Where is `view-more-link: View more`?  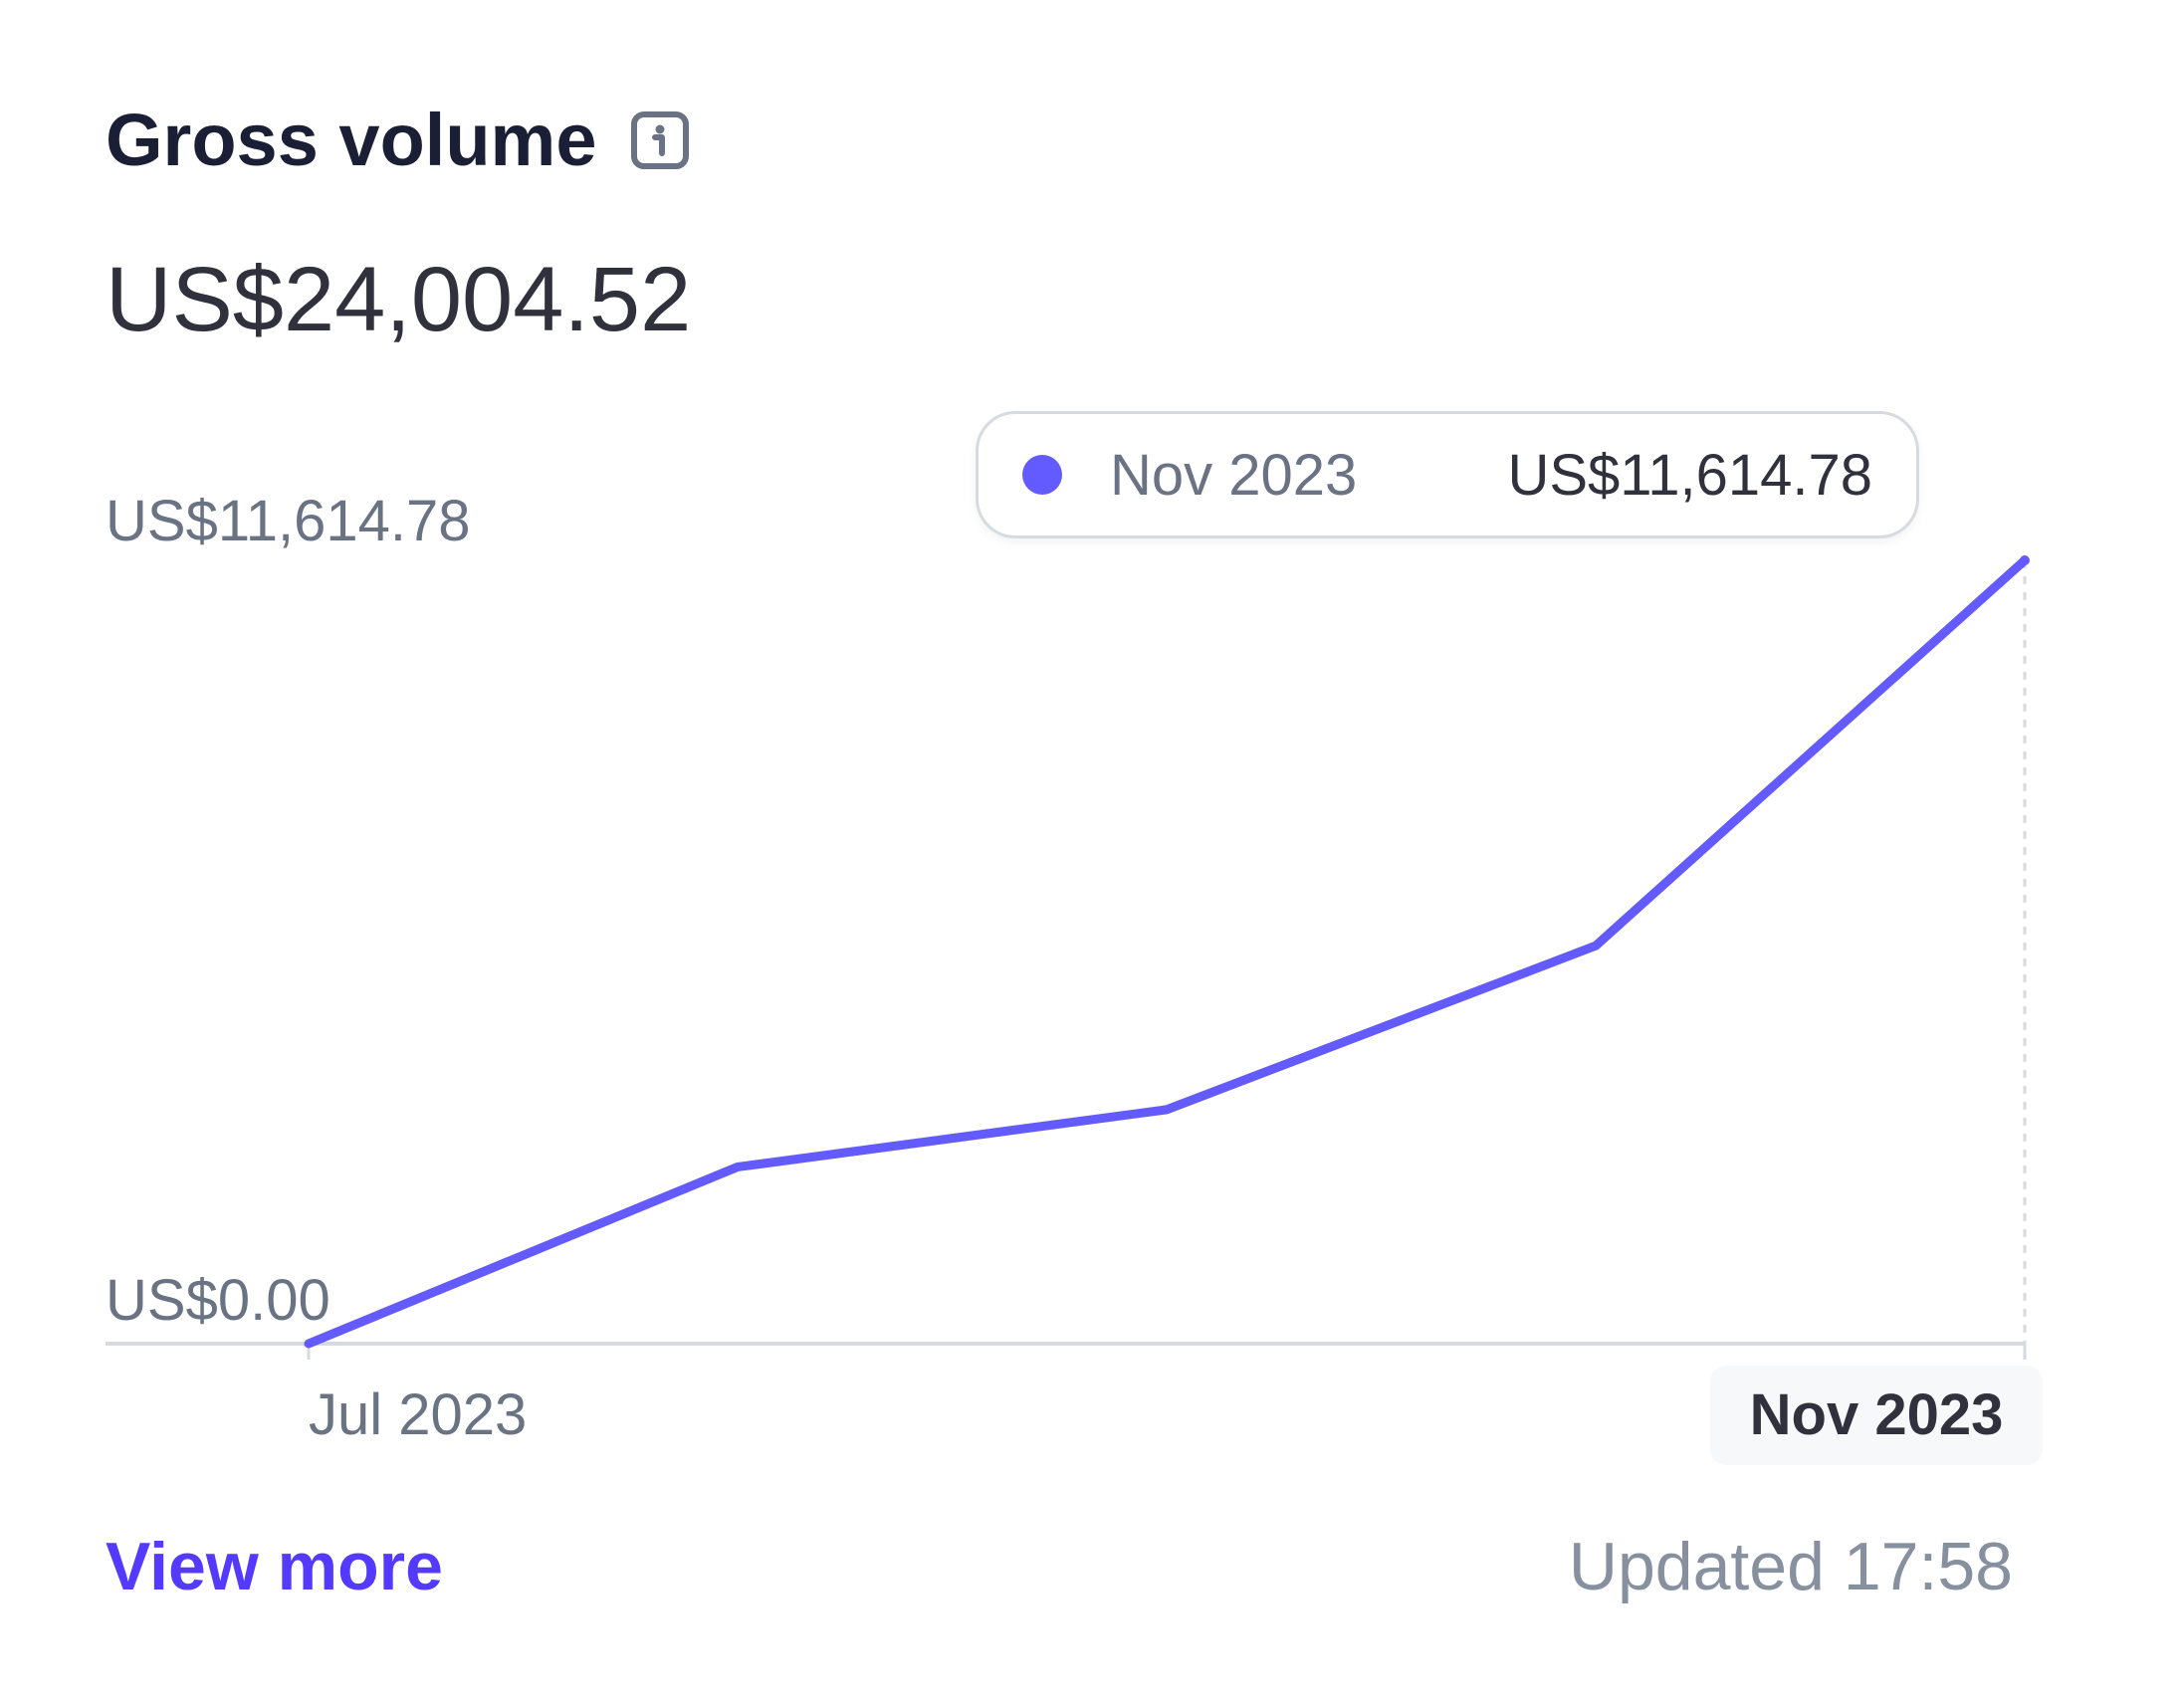
view-more-link: View more is located at coordinates (274, 1566).